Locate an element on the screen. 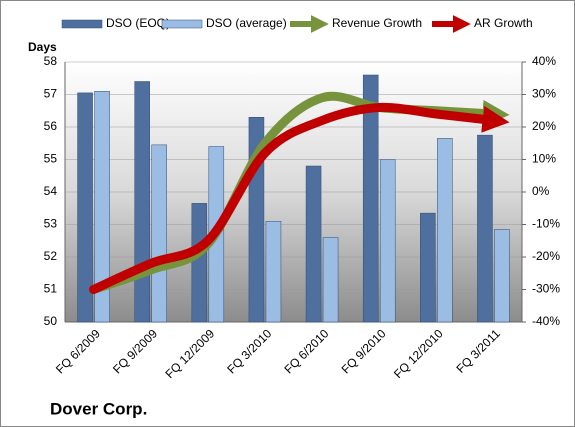 Image resolution: width=575 pixels, height=427 pixels. legend-label: AR Growth is located at coordinates (503, 23).